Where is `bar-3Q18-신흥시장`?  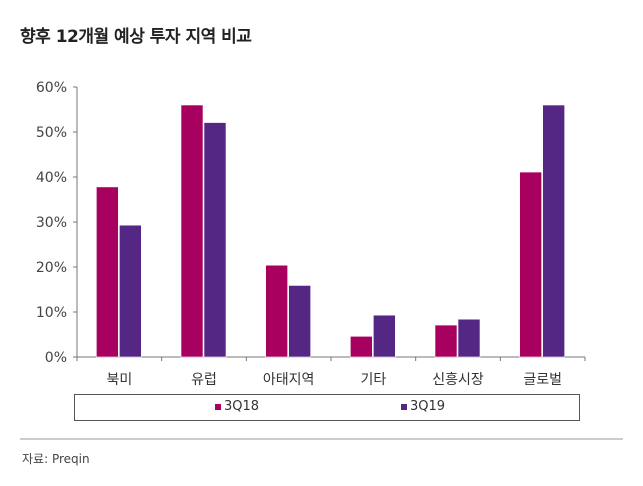
bar-3Q18-신흥시장 is located at coordinates (446, 341).